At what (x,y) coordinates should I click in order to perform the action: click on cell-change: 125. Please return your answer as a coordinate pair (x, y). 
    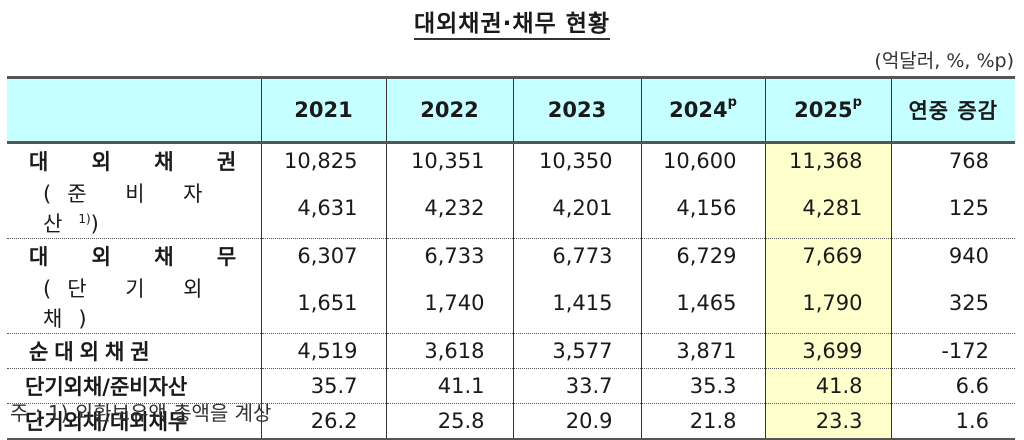
    Looking at the image, I should click on (952, 208).